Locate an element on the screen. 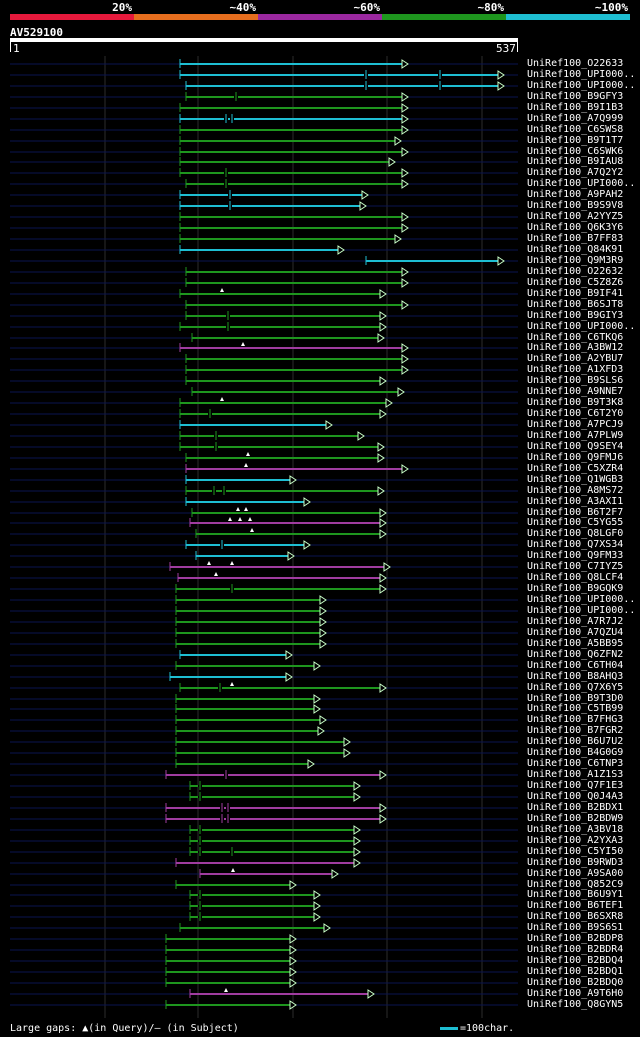 This screenshot has width=640, height=1037. hit-label: UniRef100_B2BDQ0 is located at coordinates (575, 982).